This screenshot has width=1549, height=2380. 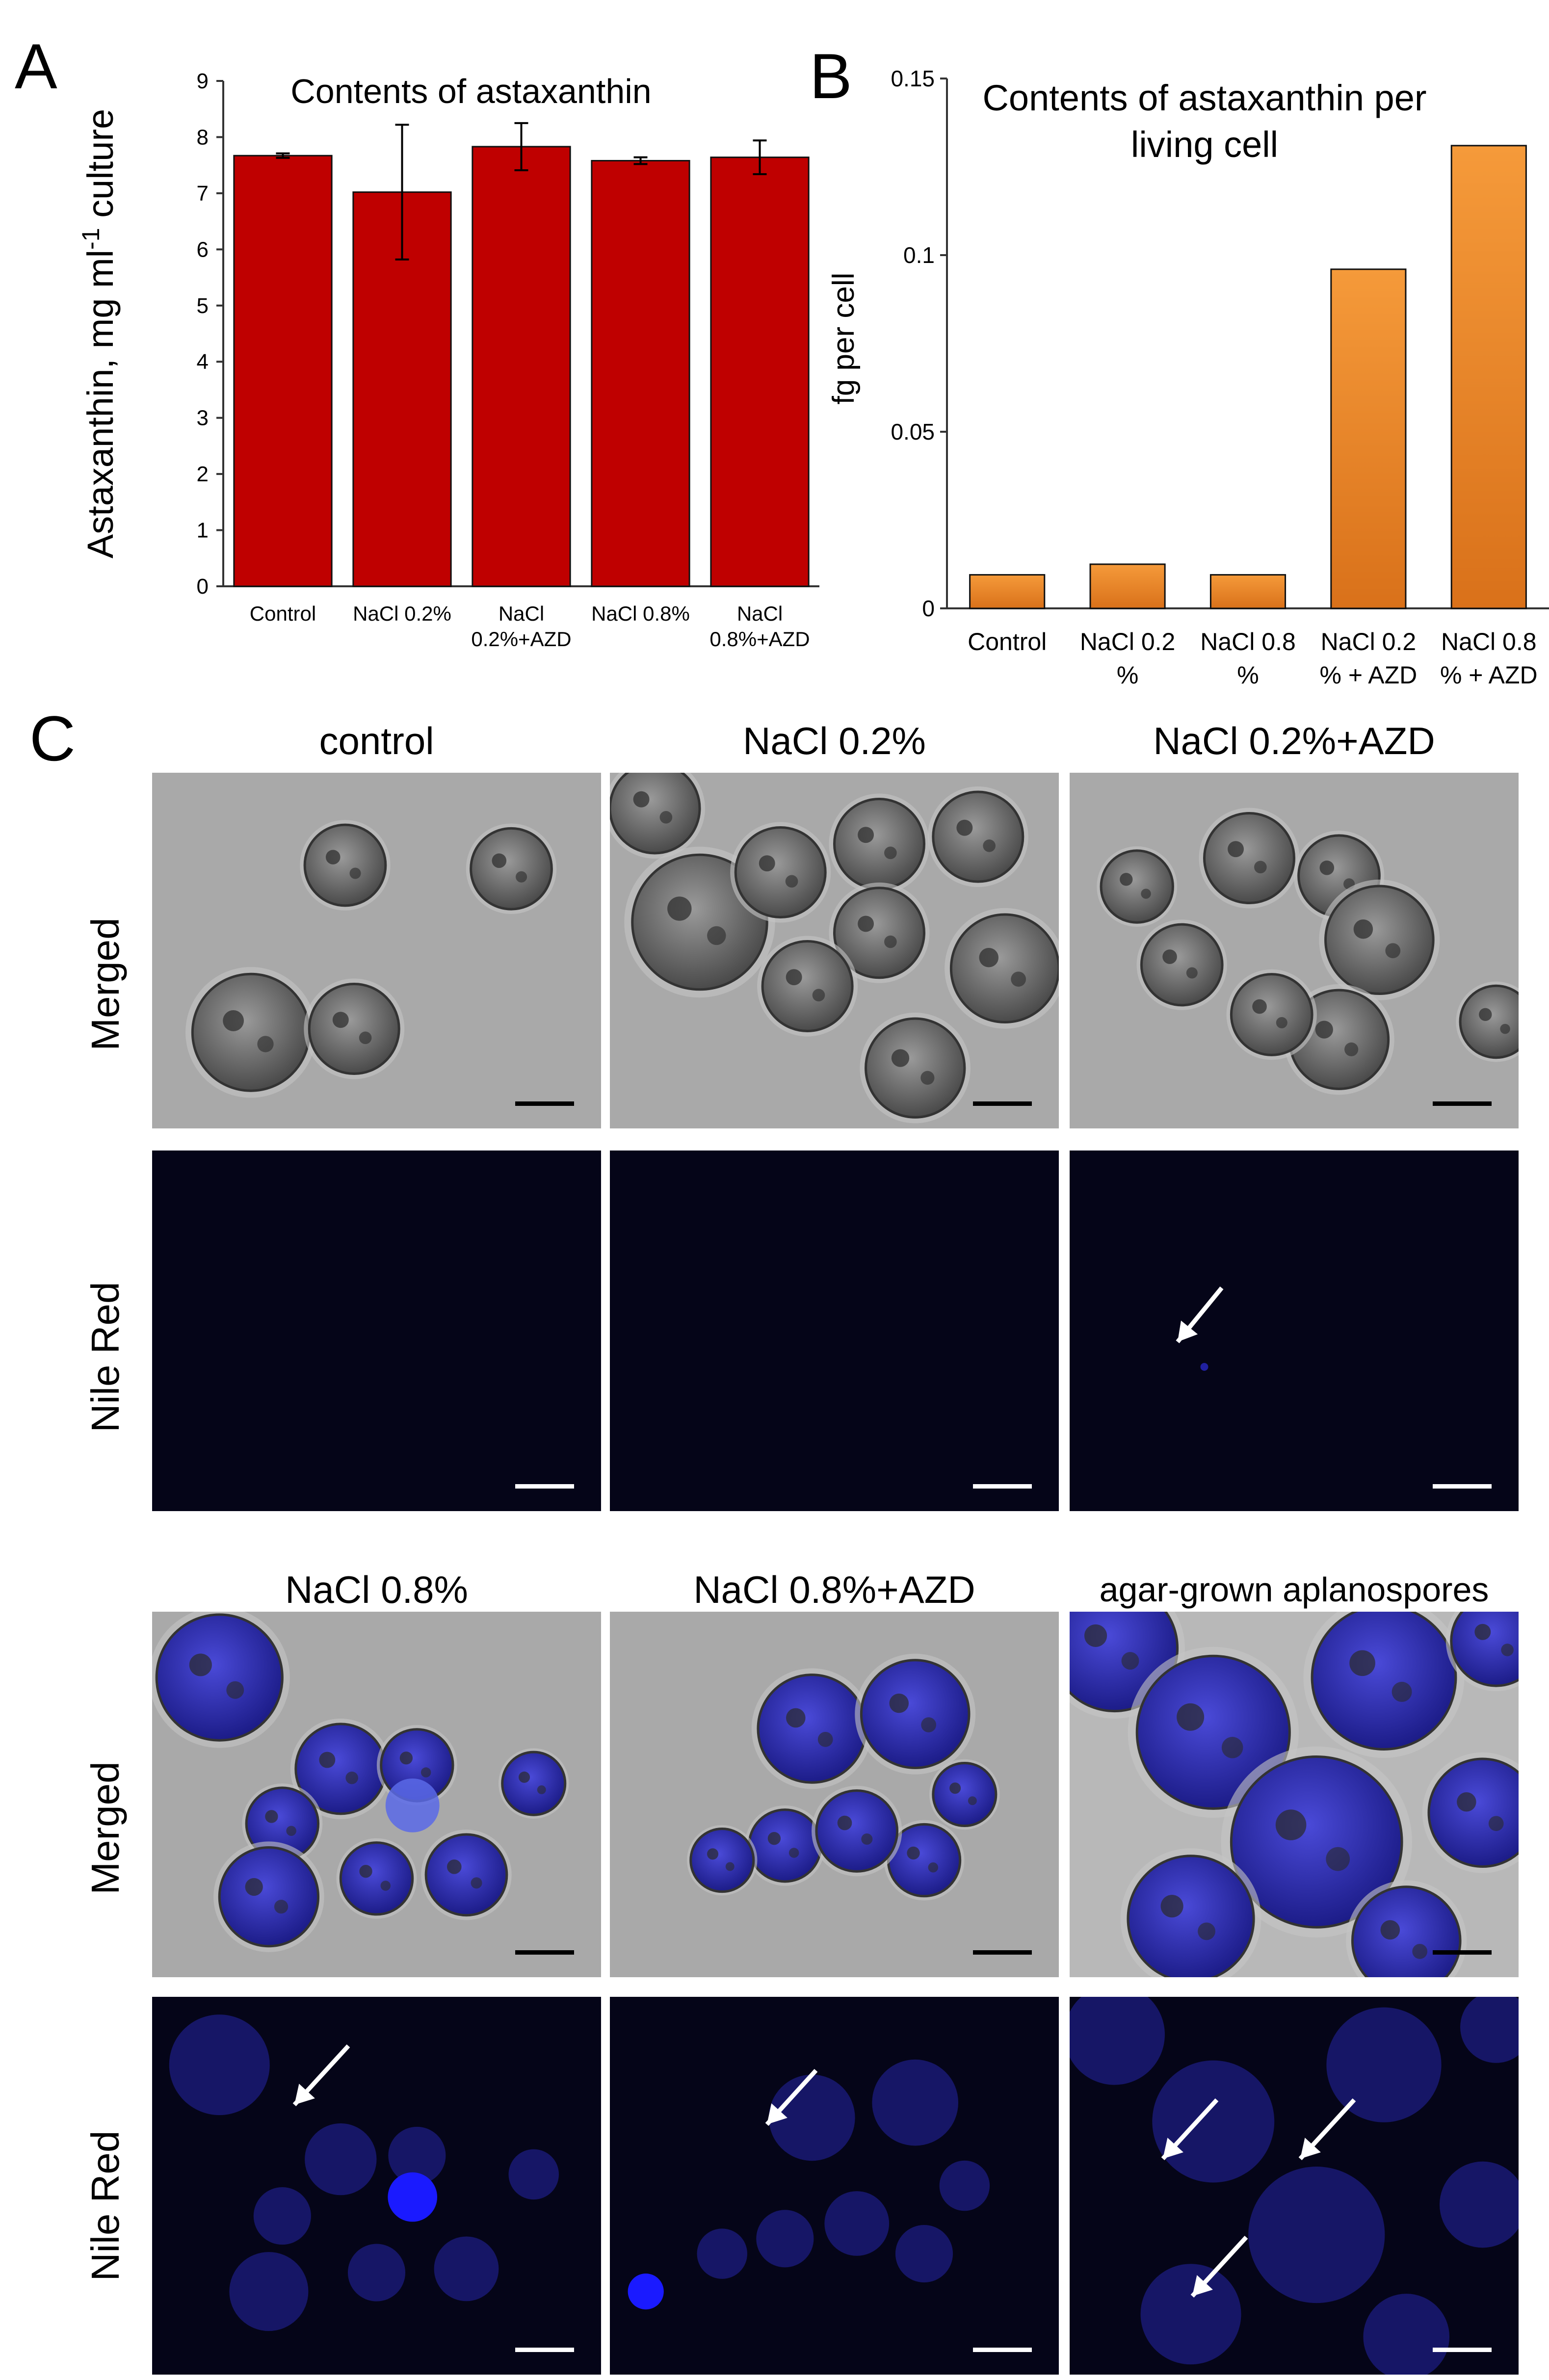 What do you see at coordinates (929, 608) in the screenshot?
I see `chart-b-y-tick-label: 0` at bounding box center [929, 608].